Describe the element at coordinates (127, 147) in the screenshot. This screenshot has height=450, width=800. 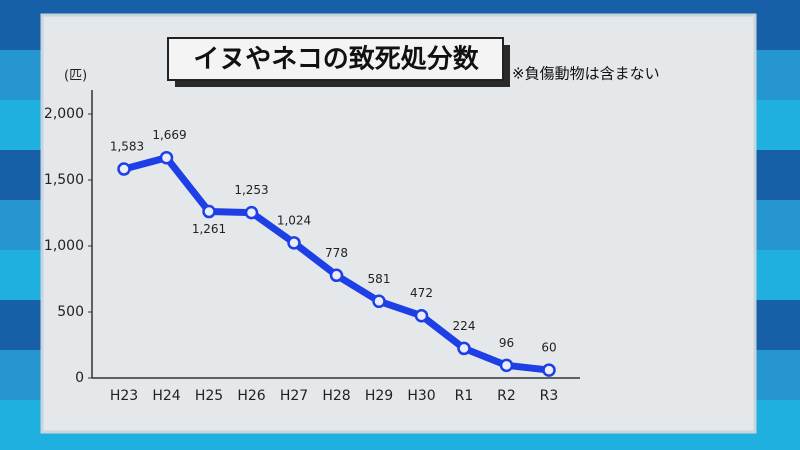
I see `value-label: 1,583` at that location.